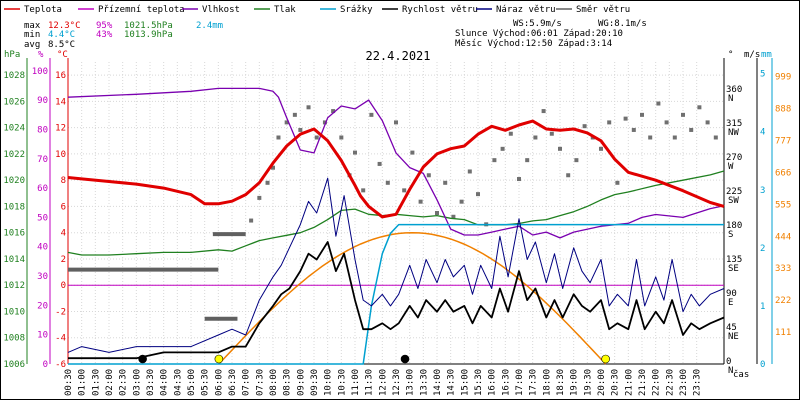  I want to click on tick-time: 12:00, so click(383, 382).